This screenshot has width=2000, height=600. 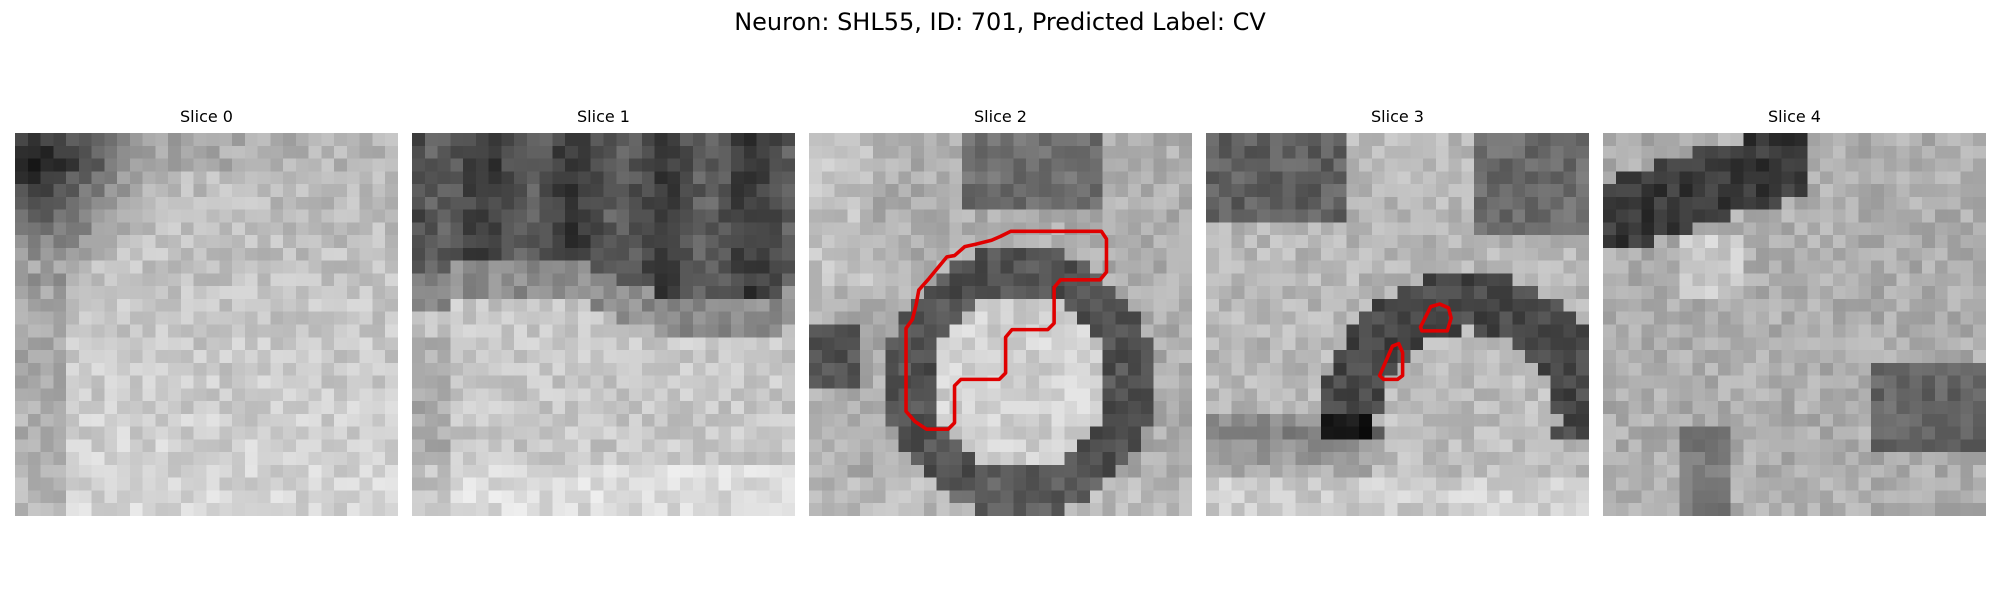 What do you see at coordinates (603, 116) in the screenshot?
I see `slice-title: Slice 1` at bounding box center [603, 116].